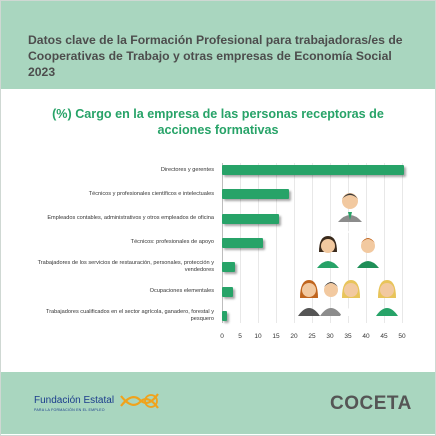 The image size is (436, 436). Describe the element at coordinates (181, 291) in the screenshot. I see `category-label: Ocupaciones elementales` at that location.